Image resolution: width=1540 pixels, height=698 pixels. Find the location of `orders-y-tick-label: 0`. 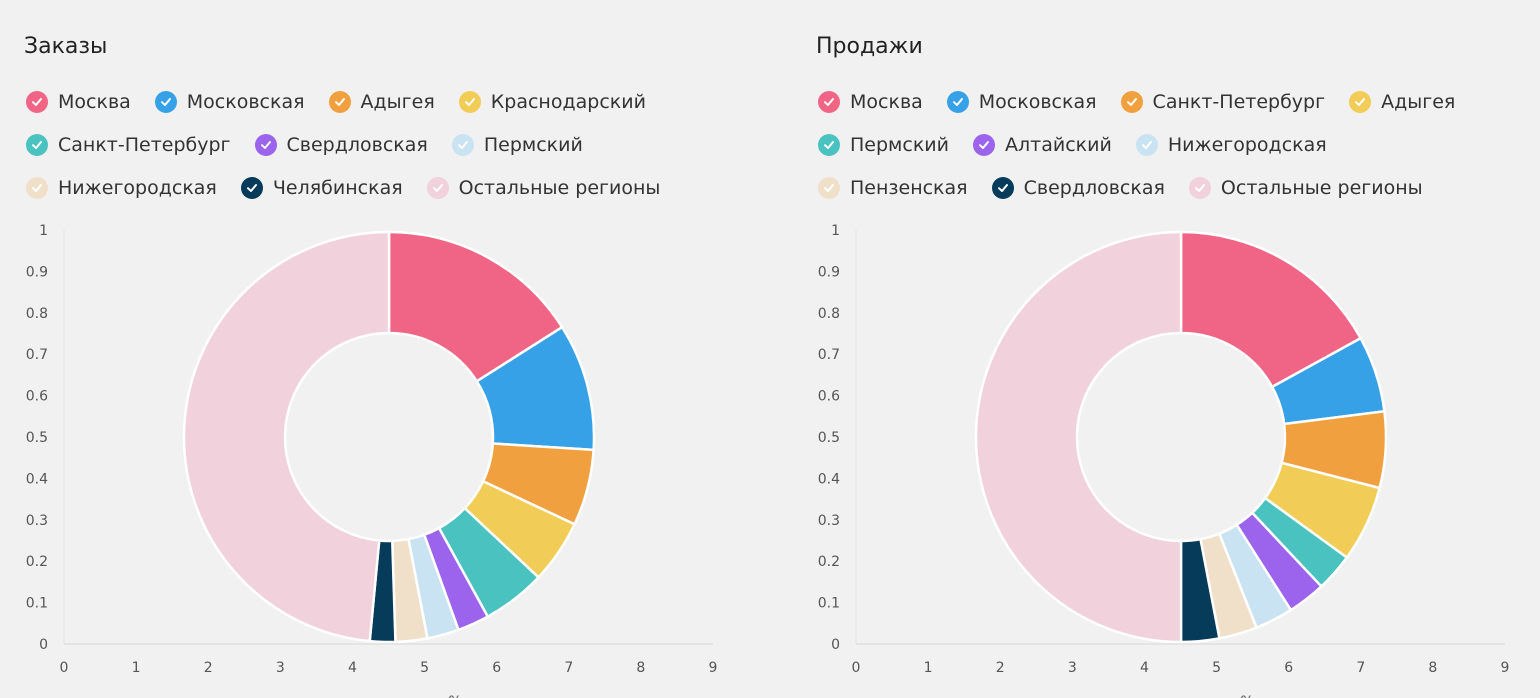

orders-y-tick-label: 0 is located at coordinates (43, 645).